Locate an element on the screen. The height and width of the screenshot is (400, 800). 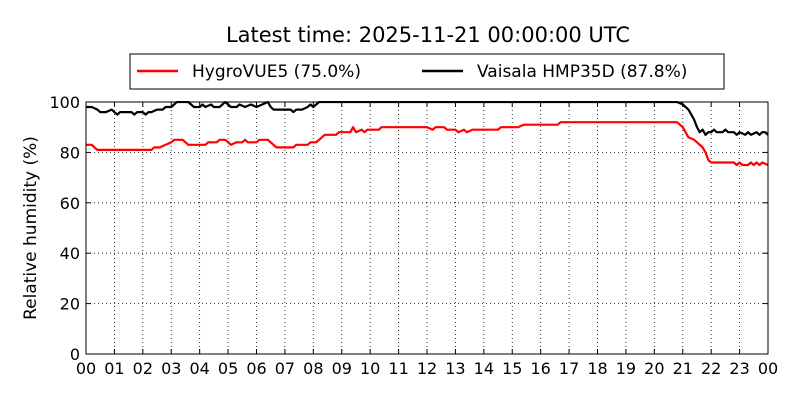
series-line-vaisala is located at coordinates (427, 118).